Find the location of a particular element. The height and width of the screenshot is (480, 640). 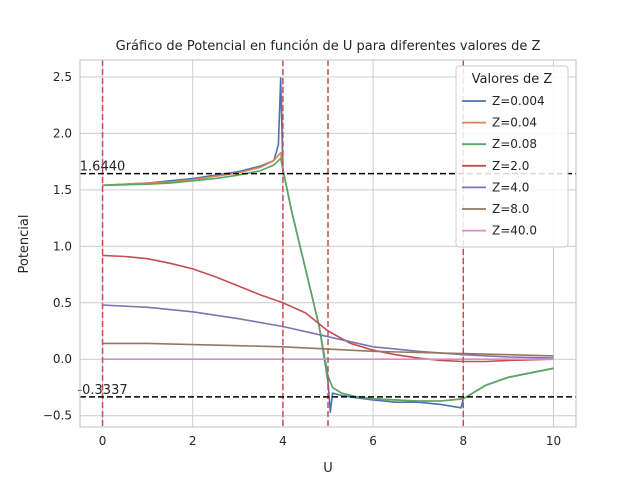

legend-label-0: Z=0.004 is located at coordinates (518, 101).